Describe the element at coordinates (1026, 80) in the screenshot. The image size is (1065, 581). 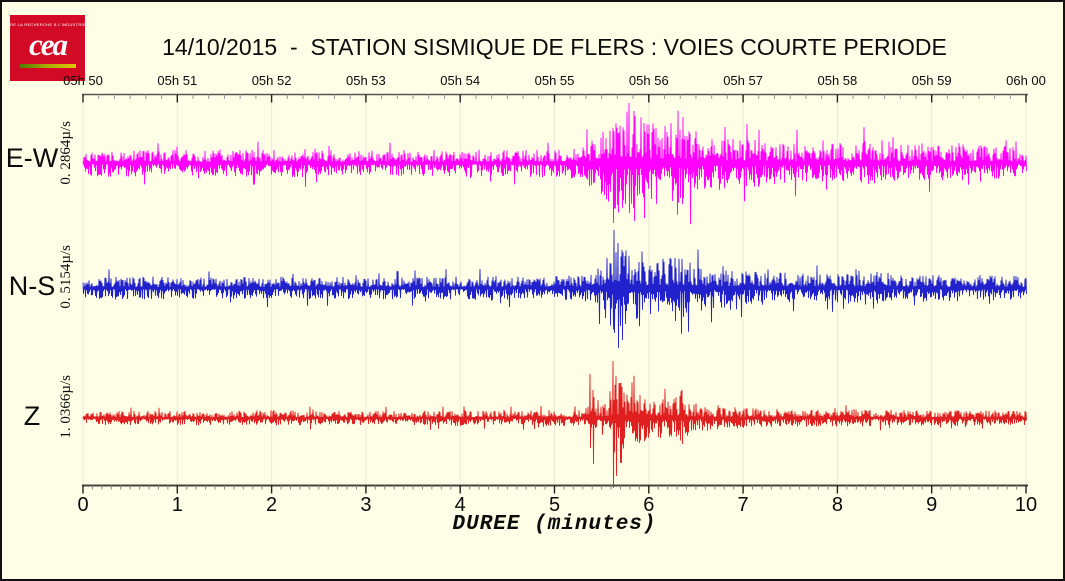
I see `top-axis-tick-label: 06h 00` at that location.